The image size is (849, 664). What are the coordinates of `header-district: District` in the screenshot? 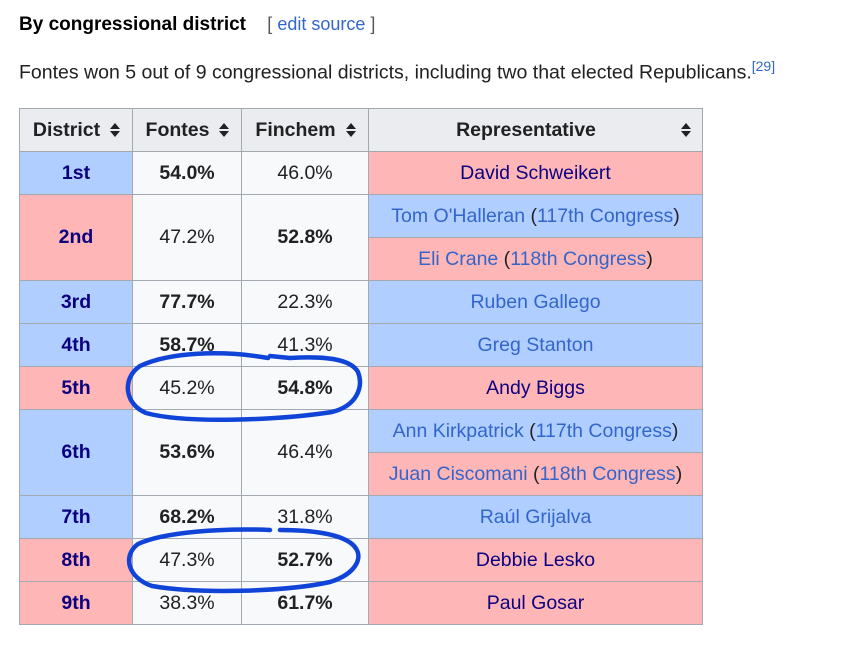 It's located at (76, 130).